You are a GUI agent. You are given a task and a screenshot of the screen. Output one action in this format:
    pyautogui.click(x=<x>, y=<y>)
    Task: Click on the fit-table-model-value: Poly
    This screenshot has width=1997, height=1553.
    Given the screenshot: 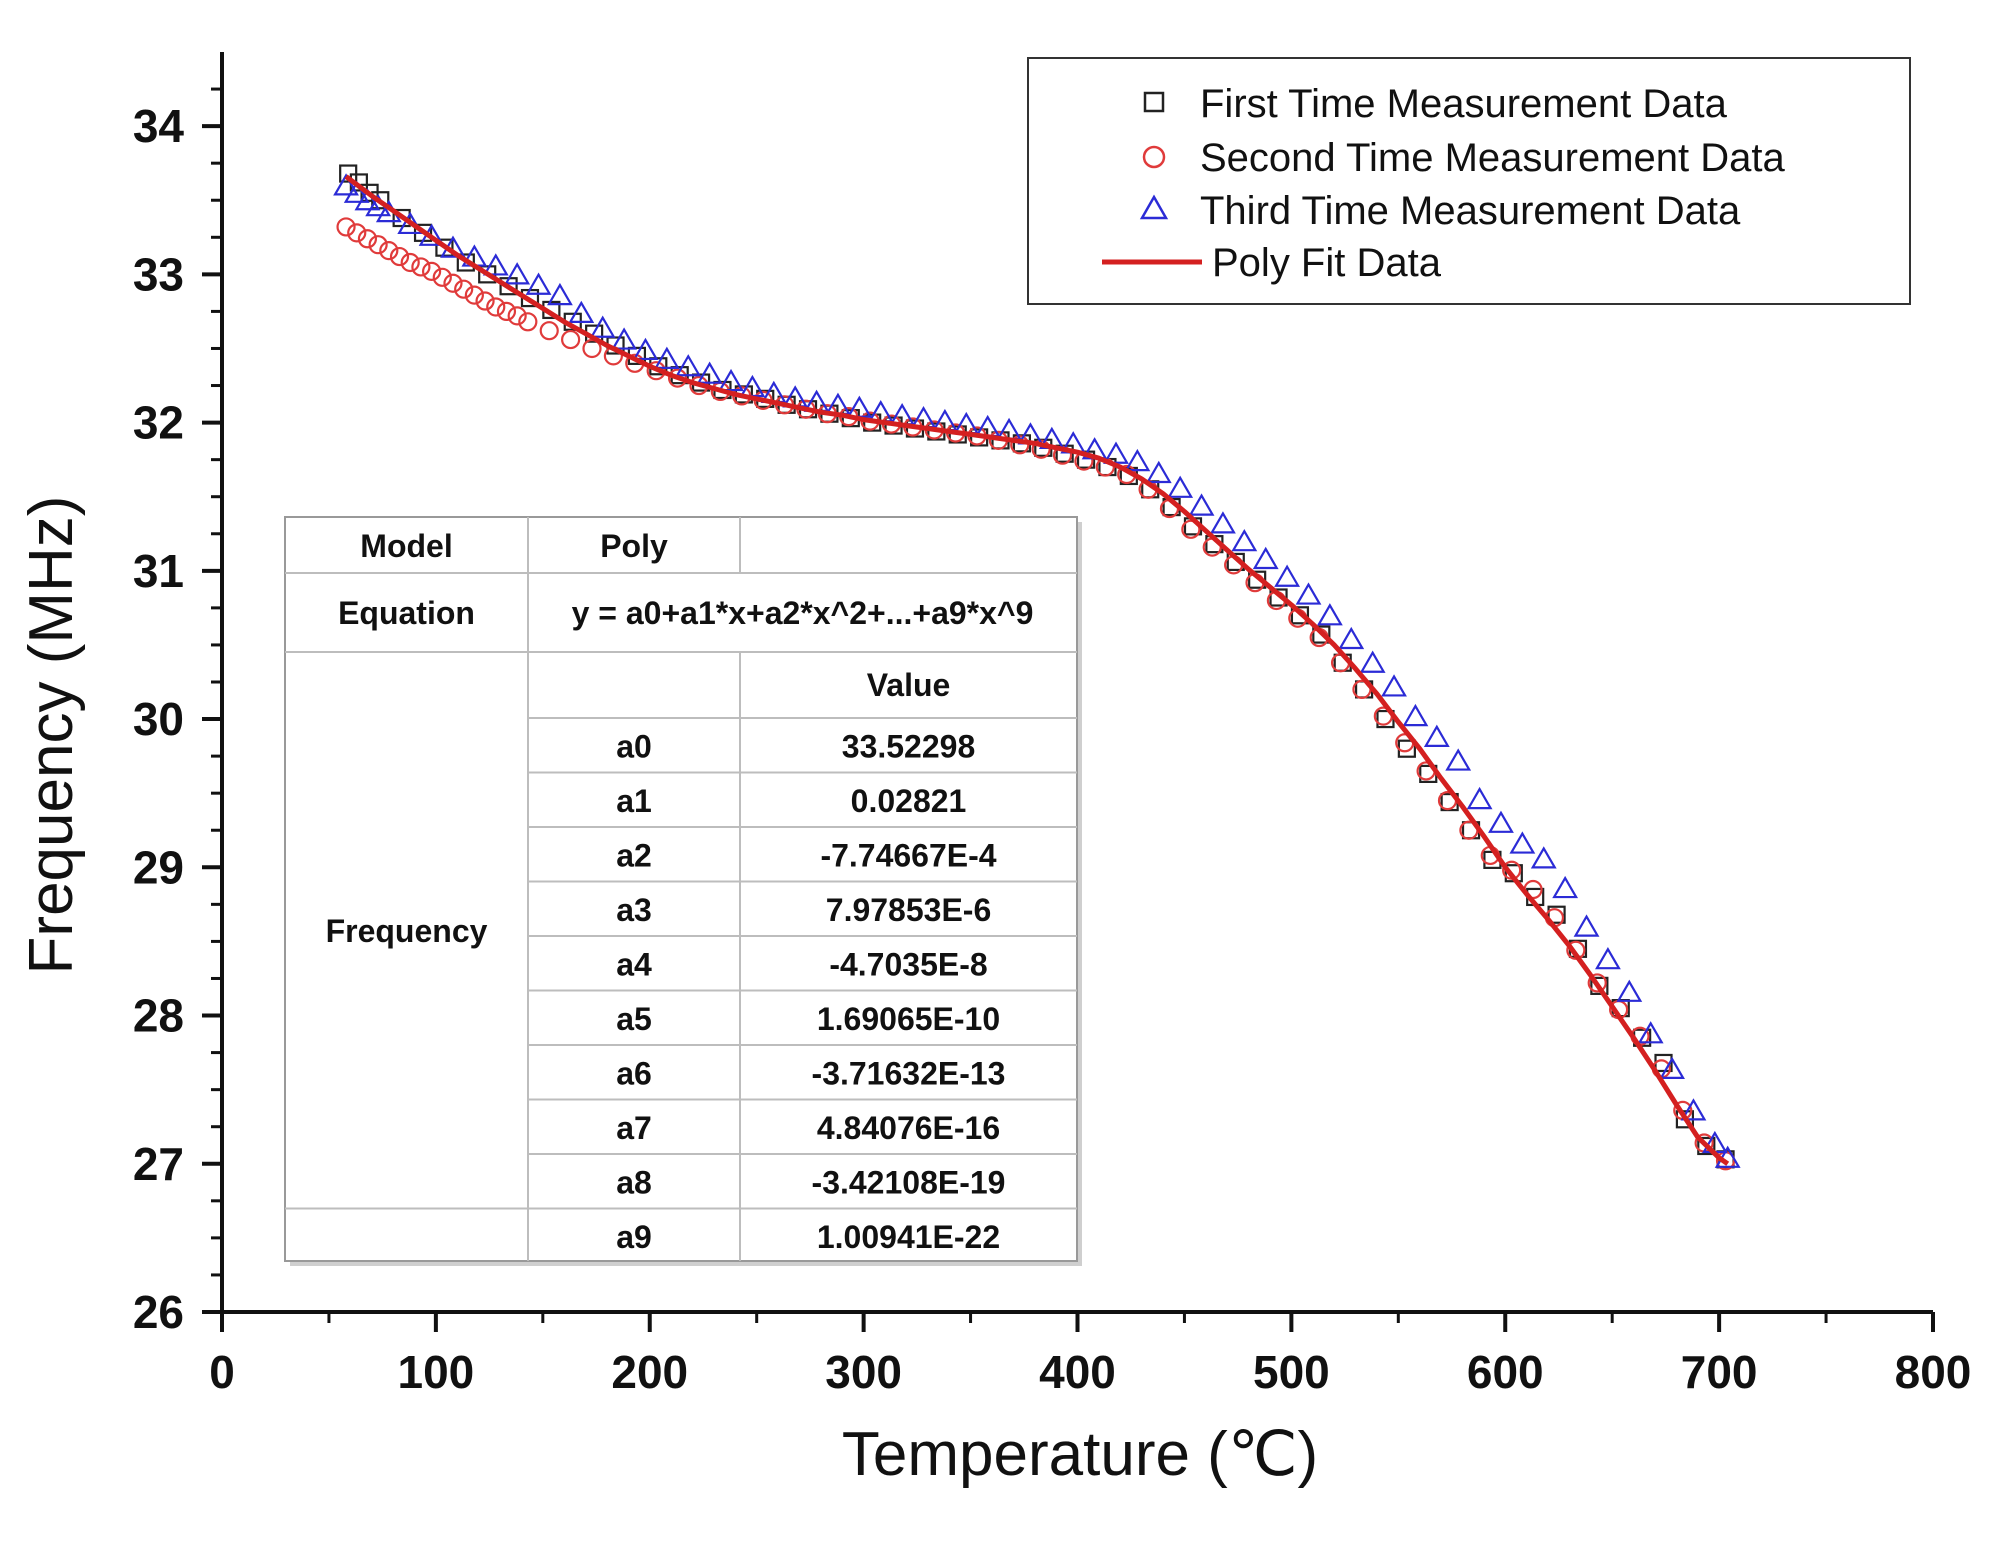 What is the action you would take?
    pyautogui.click(x=634, y=546)
    